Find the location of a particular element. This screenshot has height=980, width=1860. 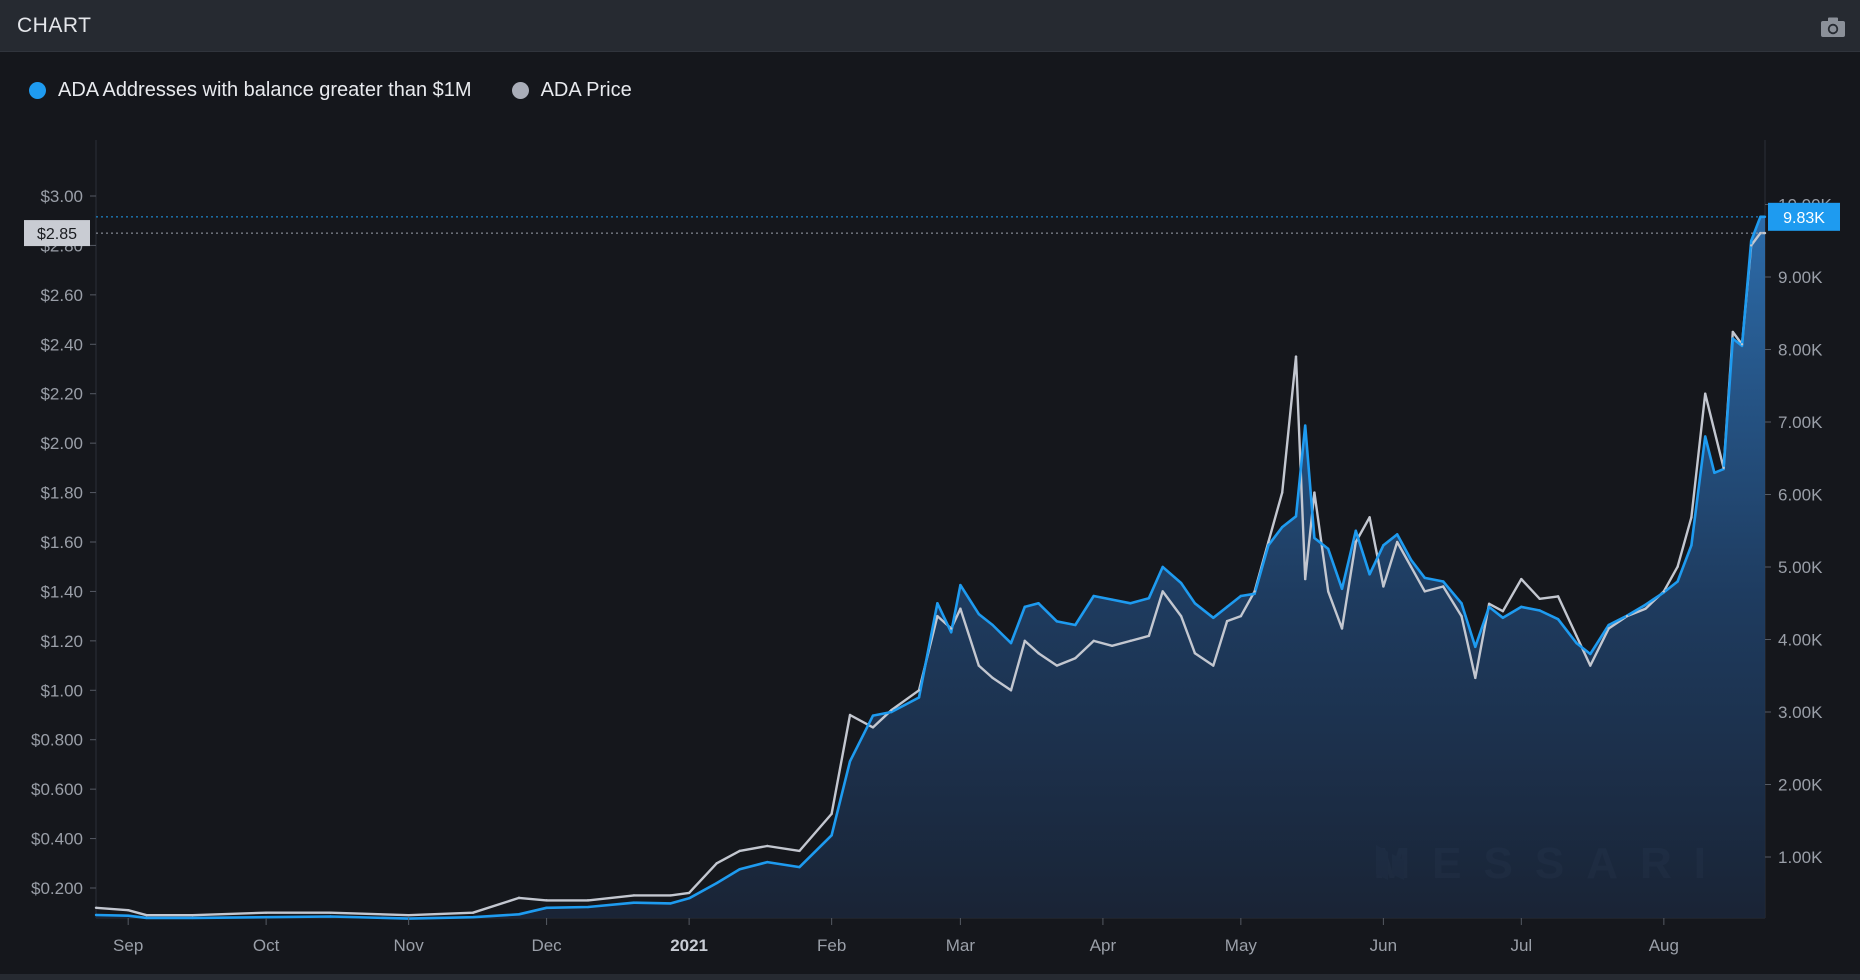

legend-item-price: ADA Price is located at coordinates (571, 90).